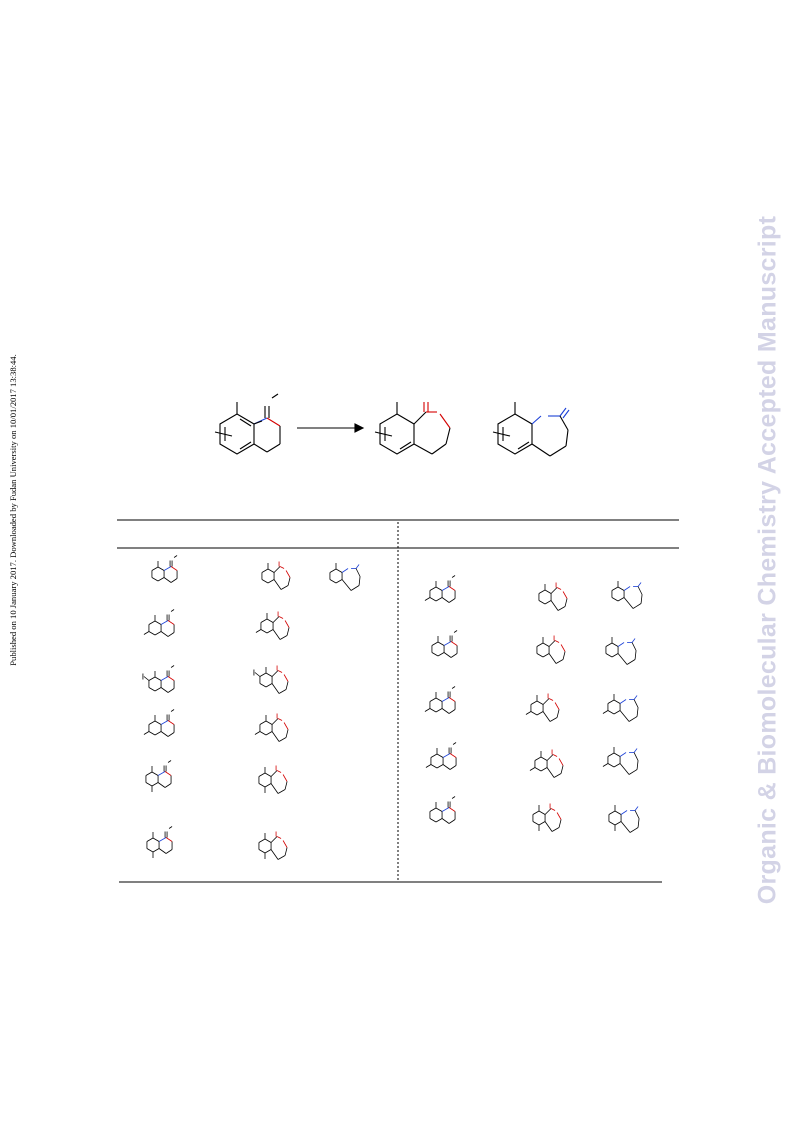  Describe the element at coordinates (331, 428) in the screenshot. I see `reaction-arrow` at that location.